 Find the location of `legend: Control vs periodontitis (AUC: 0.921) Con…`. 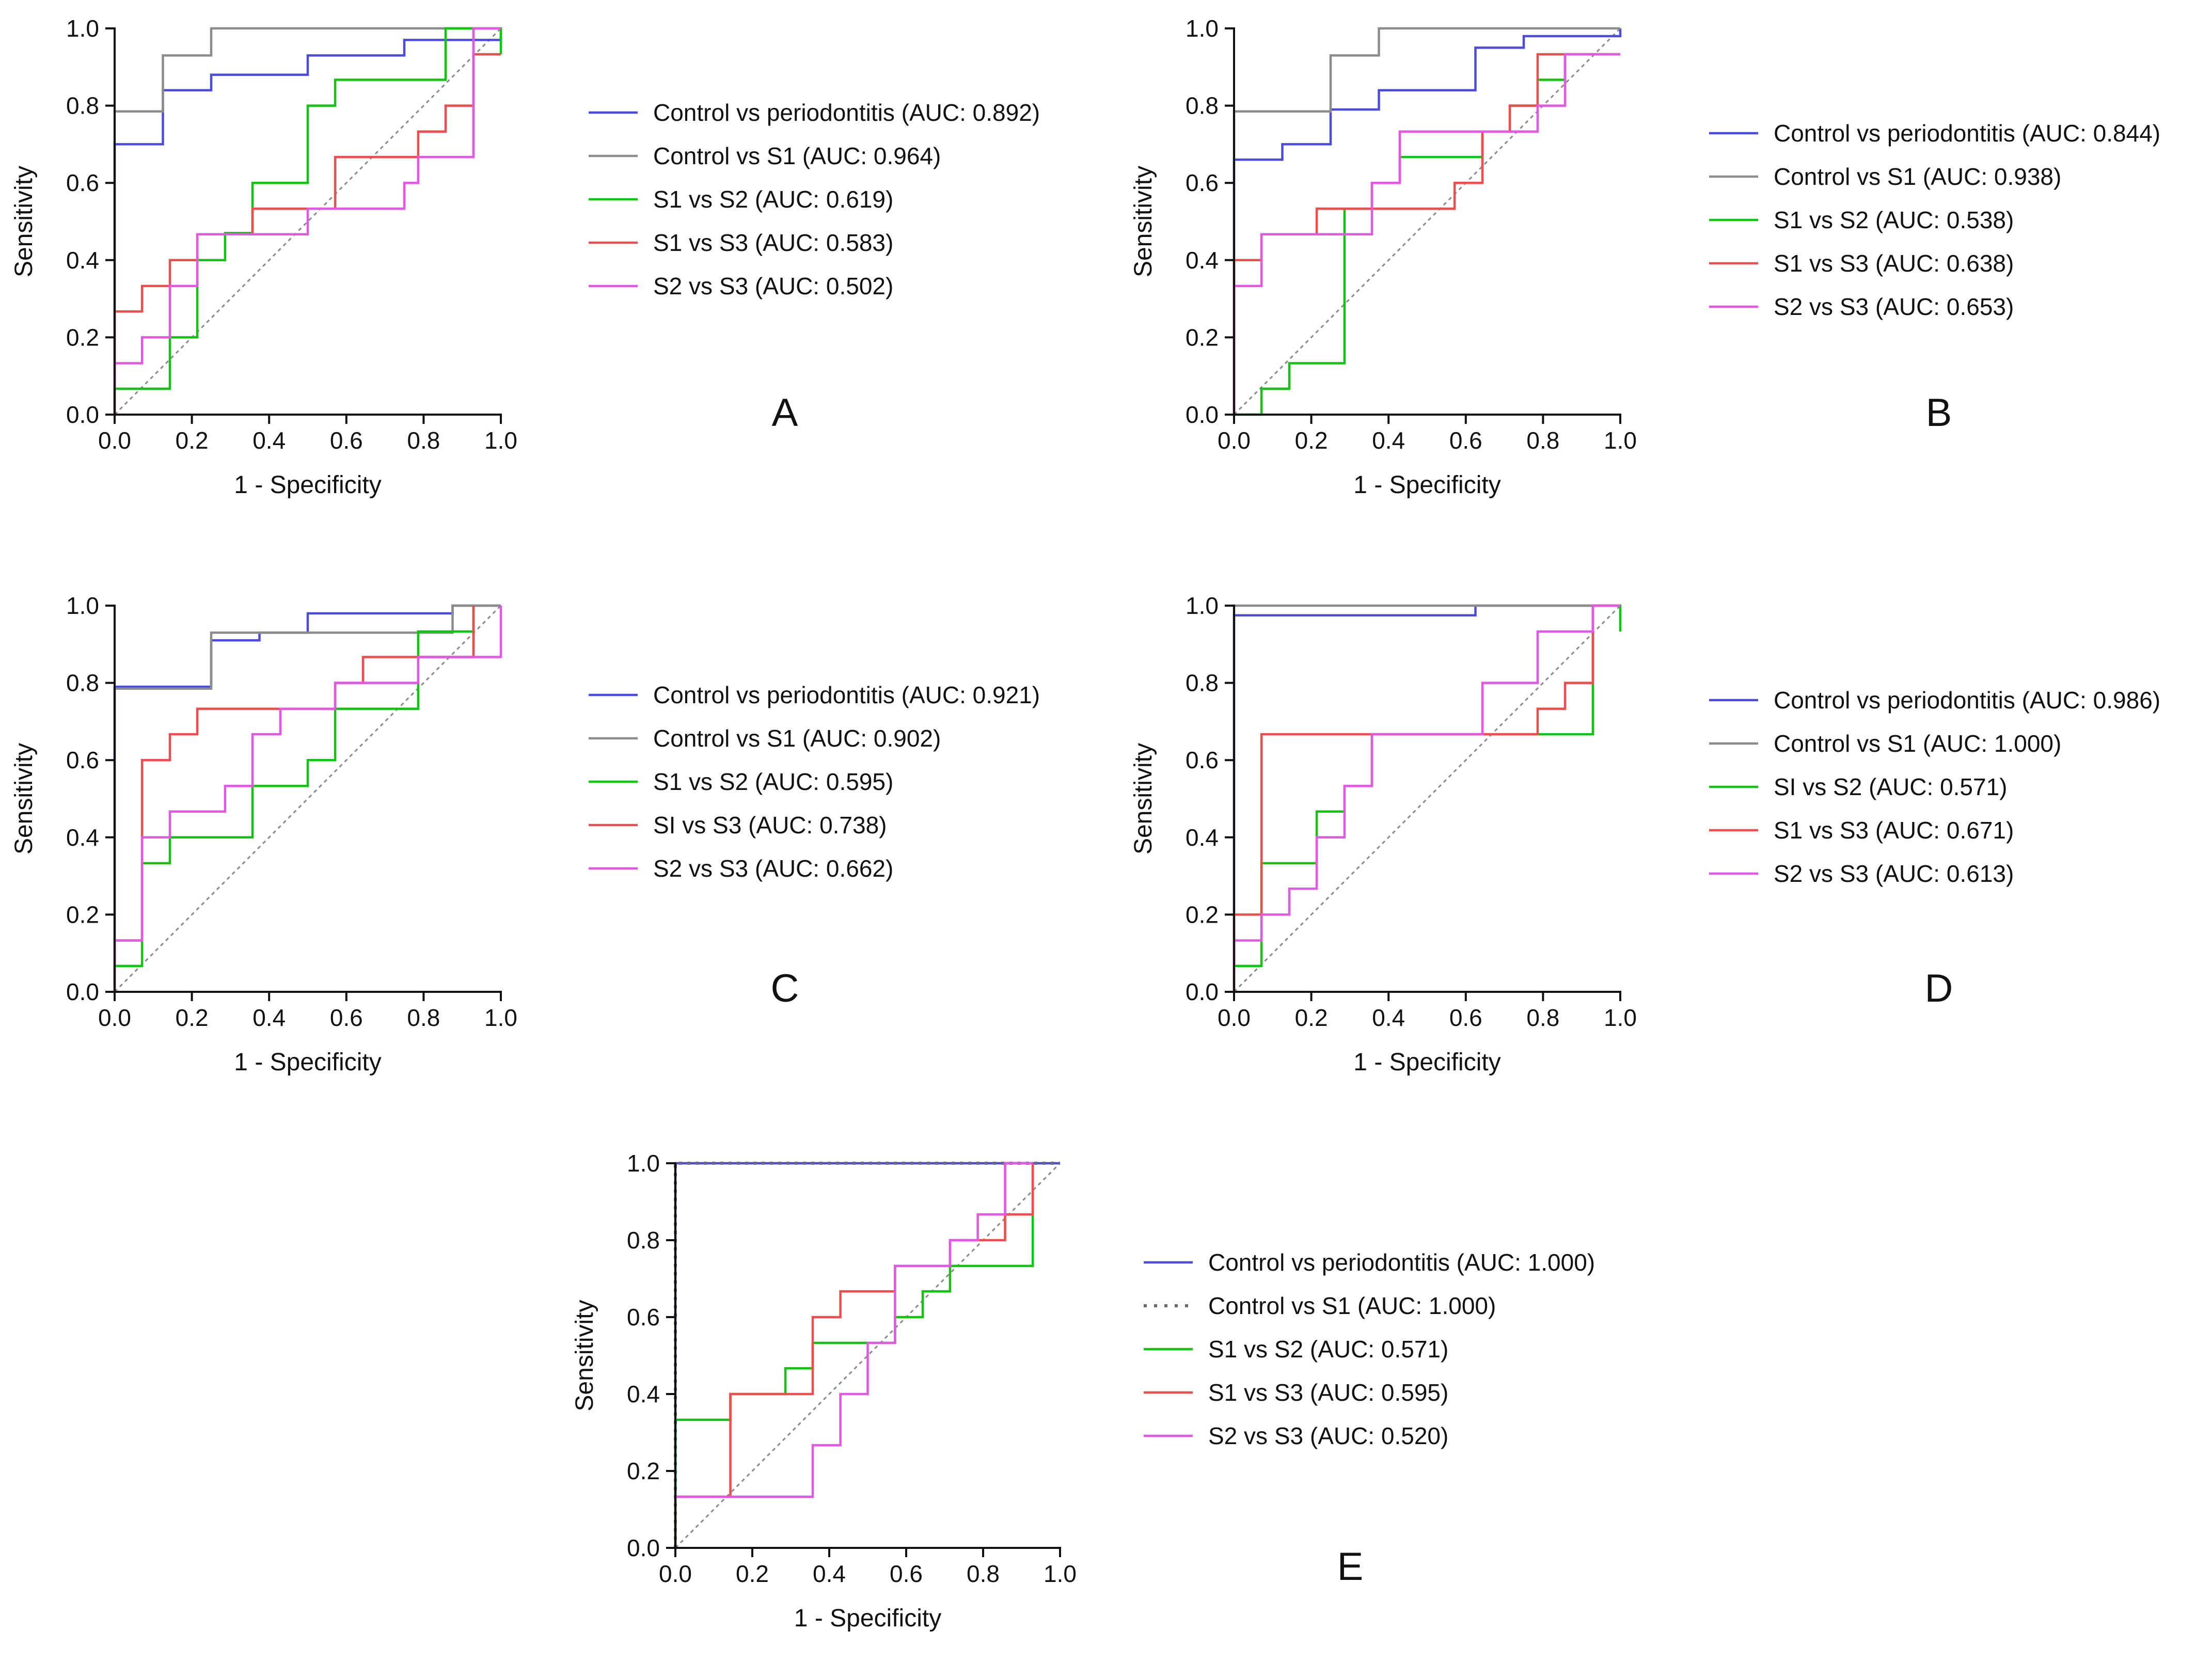

legend: Control vs periodontitis (AUC: 0.921) Con… is located at coordinates (815, 782).